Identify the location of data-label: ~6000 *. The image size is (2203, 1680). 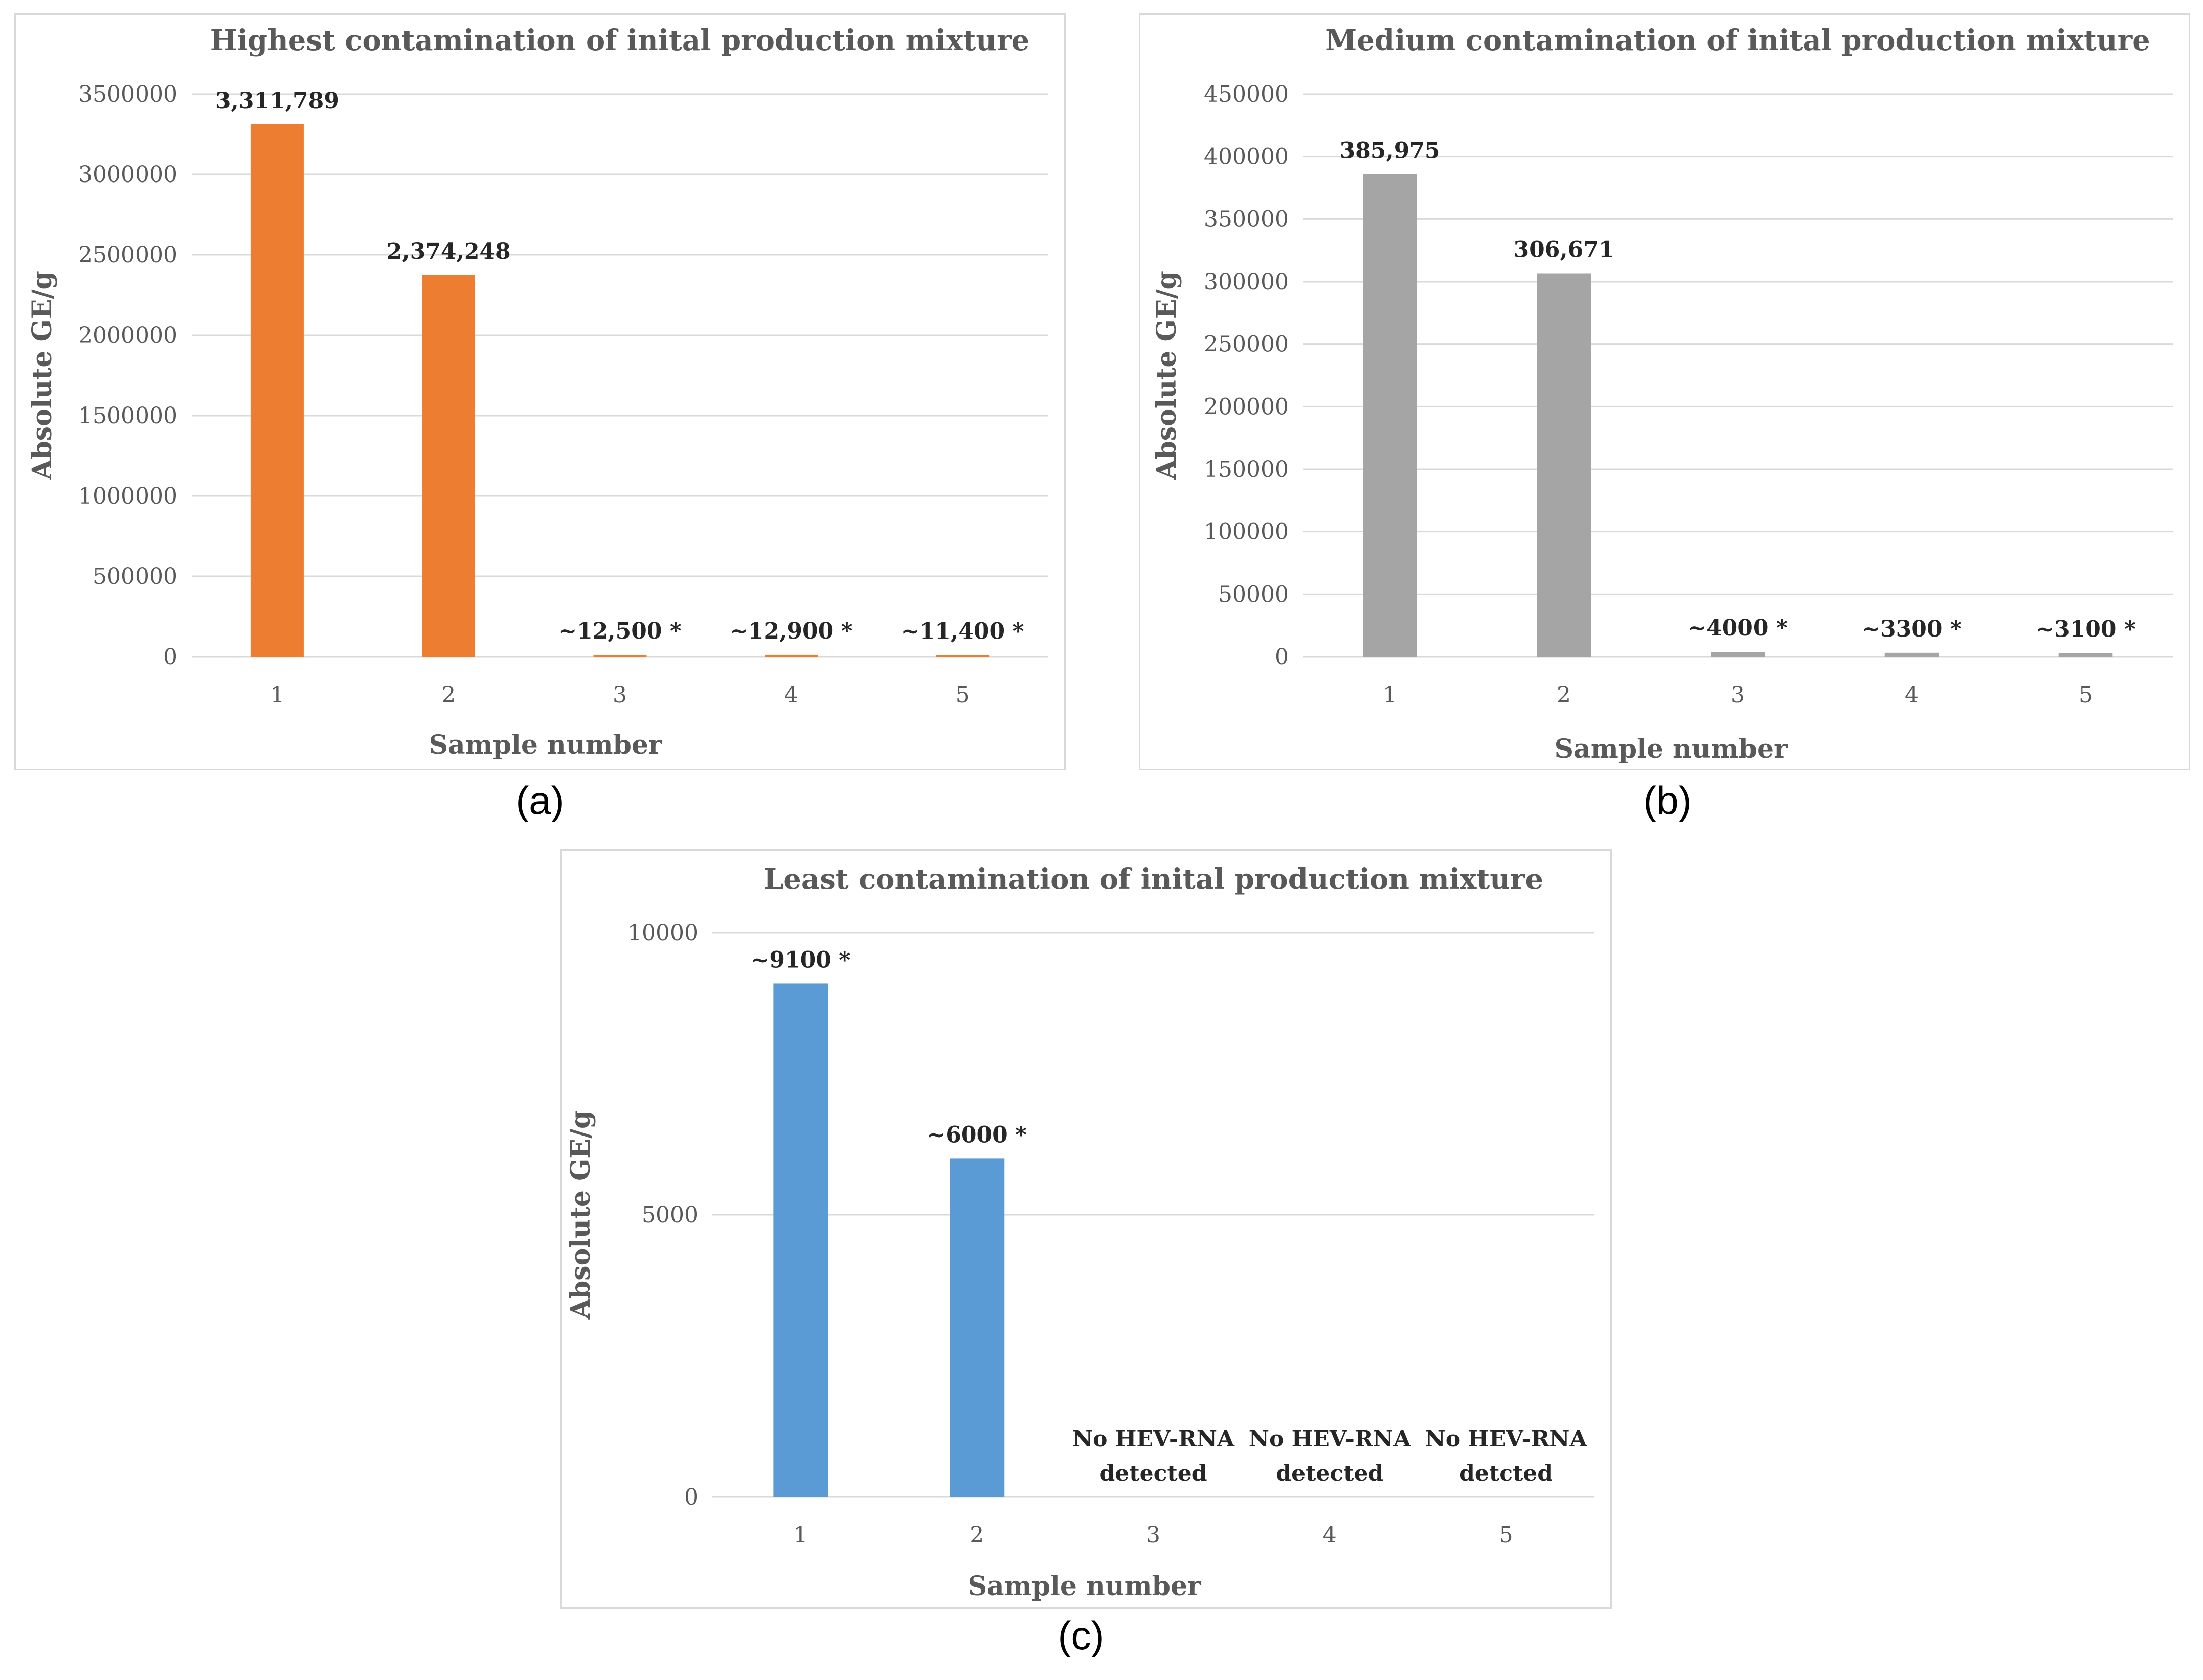
(977, 1135).